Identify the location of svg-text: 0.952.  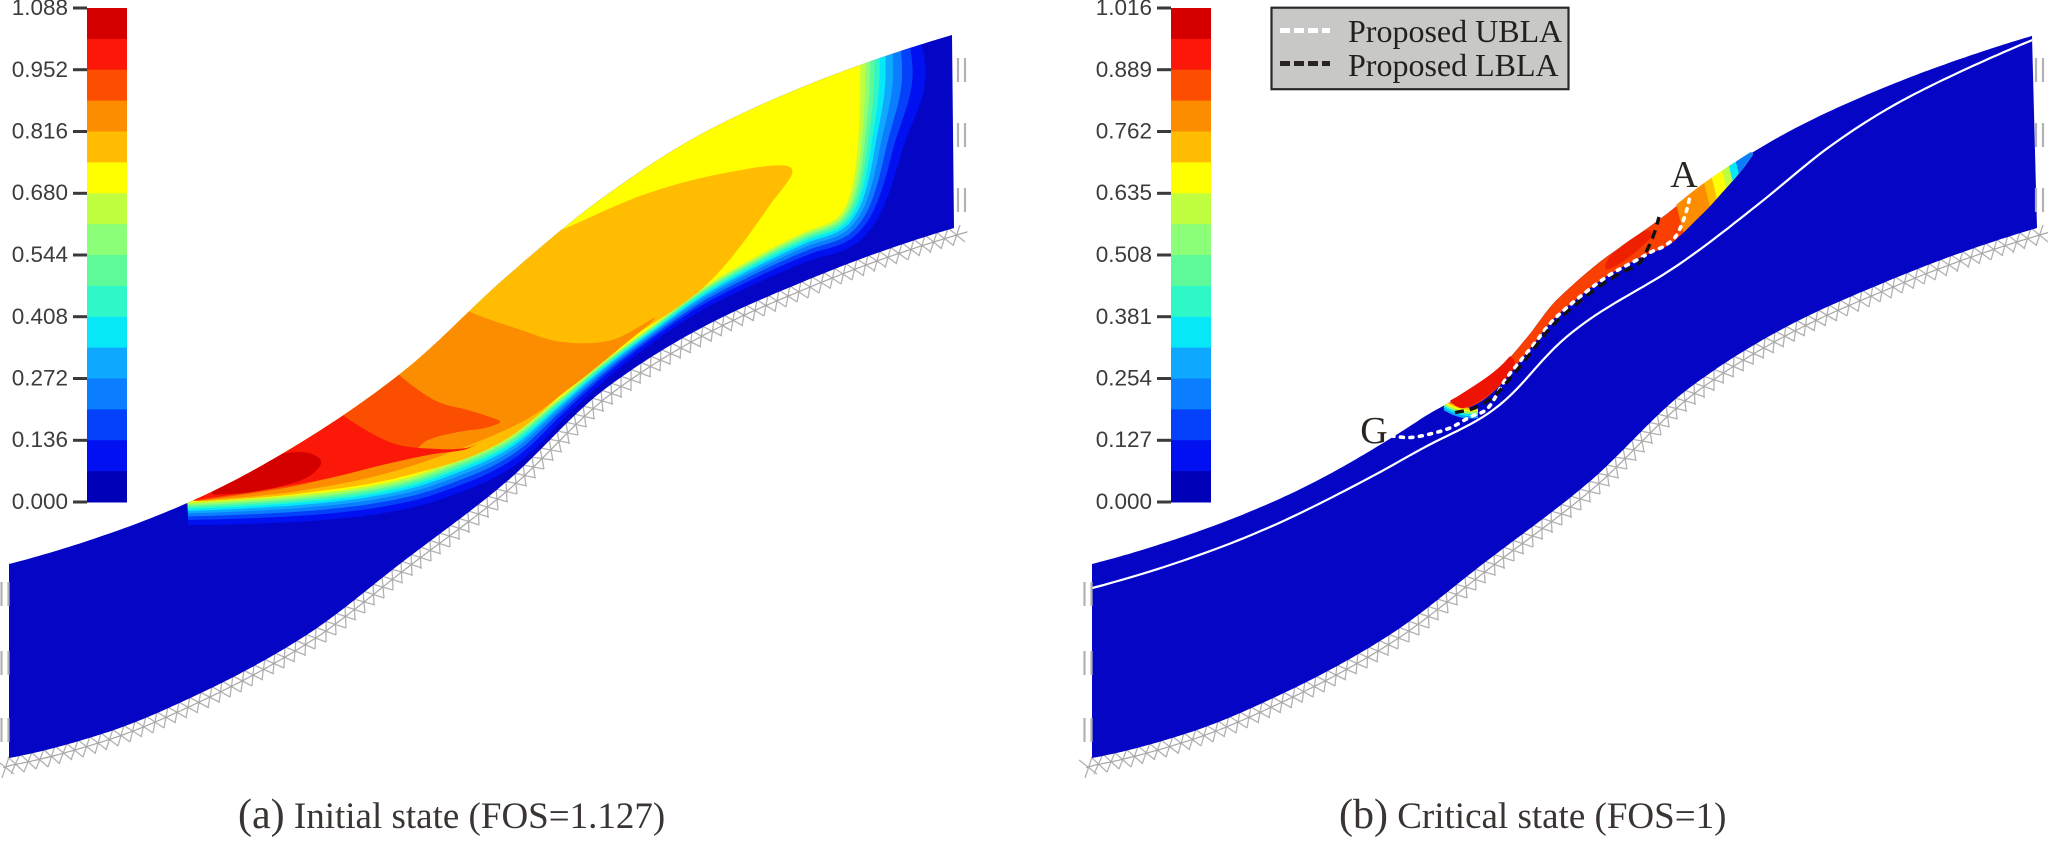
(40, 69).